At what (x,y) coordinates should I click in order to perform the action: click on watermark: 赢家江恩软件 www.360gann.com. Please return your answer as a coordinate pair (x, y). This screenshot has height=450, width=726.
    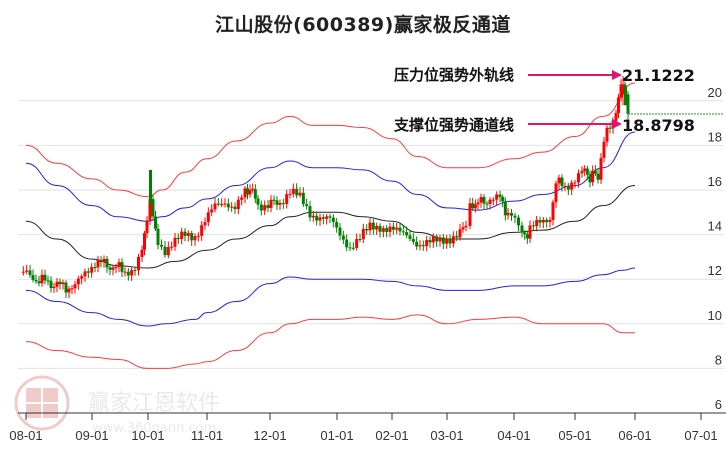
    Looking at the image, I should click on (117, 405).